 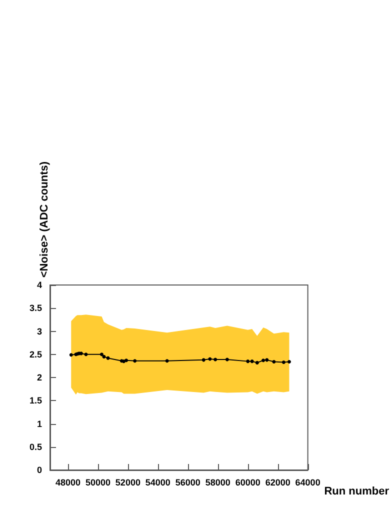 What do you see at coordinates (35, 354) in the screenshot?
I see `y-tick-label: 2.5` at bounding box center [35, 354].